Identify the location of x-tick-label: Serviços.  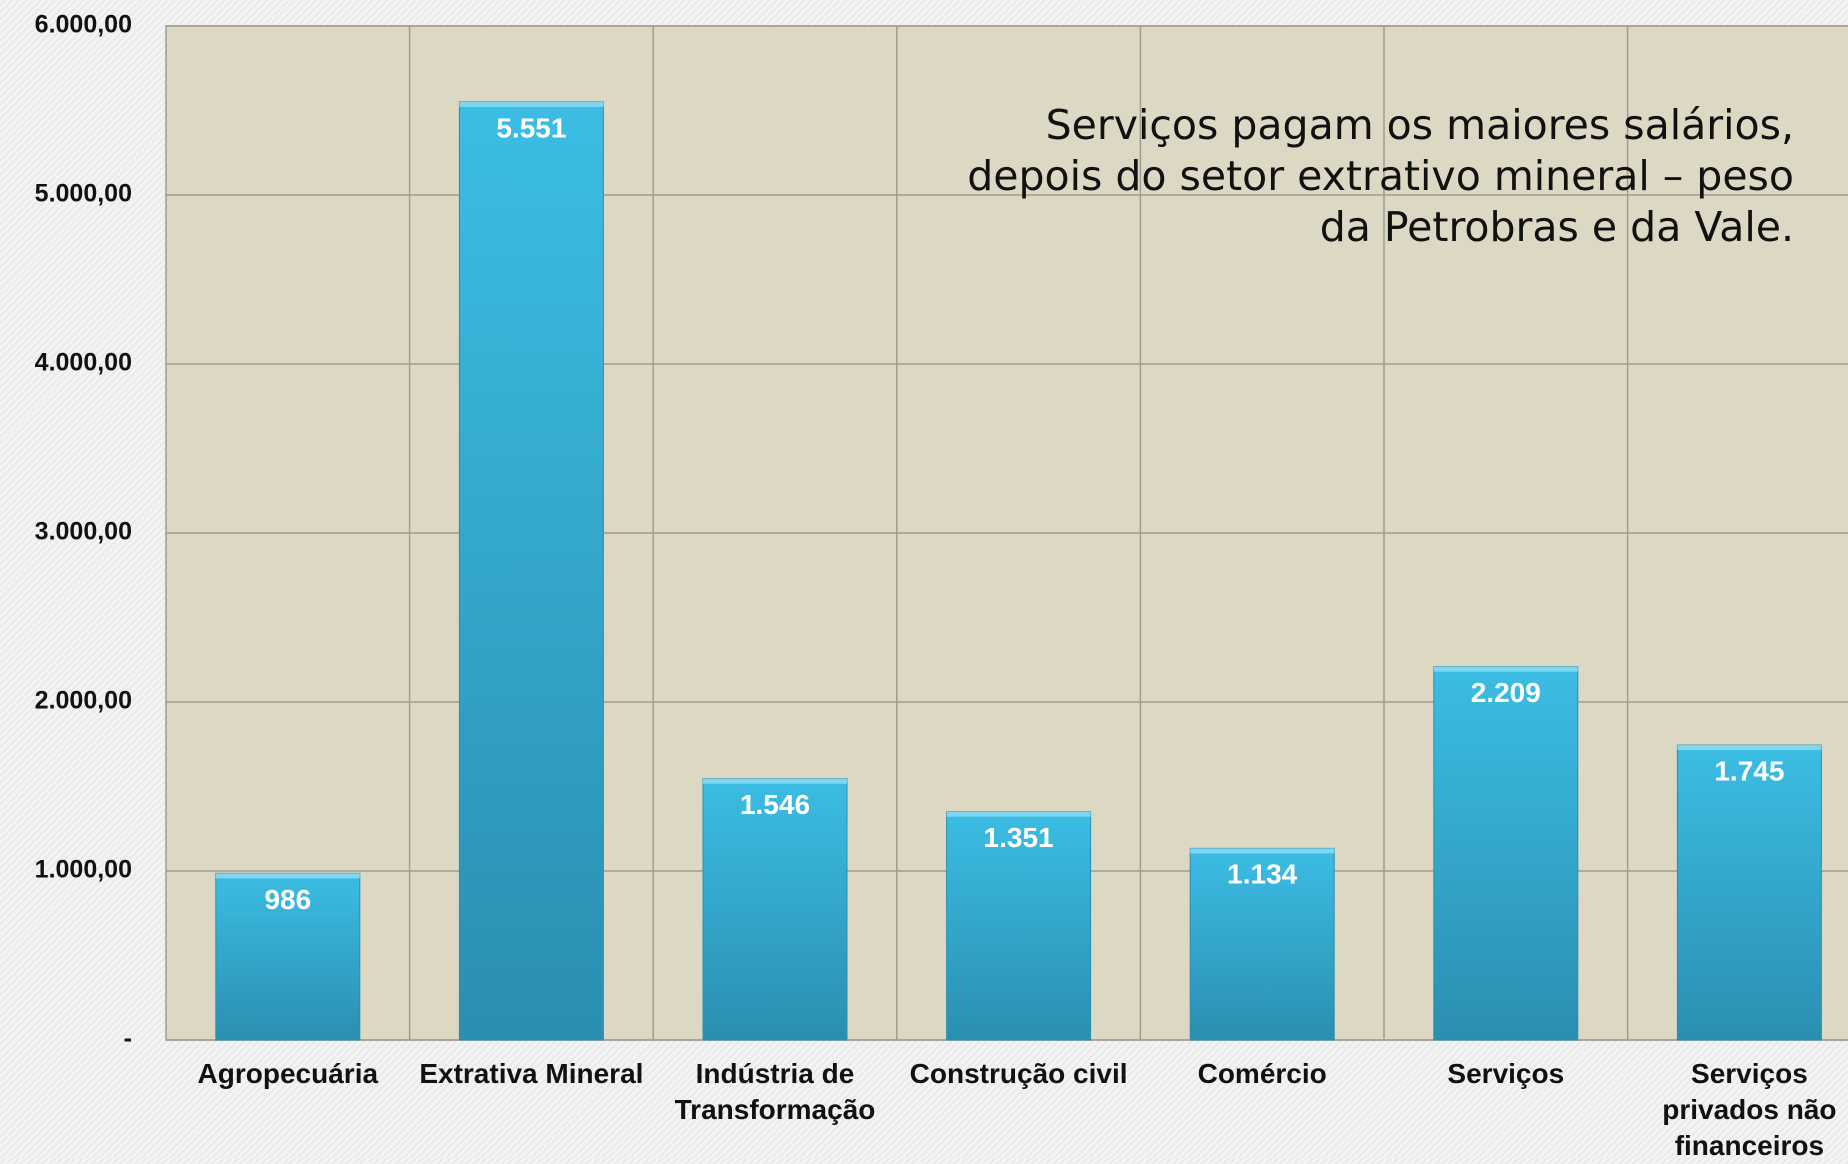
(1506, 1073).